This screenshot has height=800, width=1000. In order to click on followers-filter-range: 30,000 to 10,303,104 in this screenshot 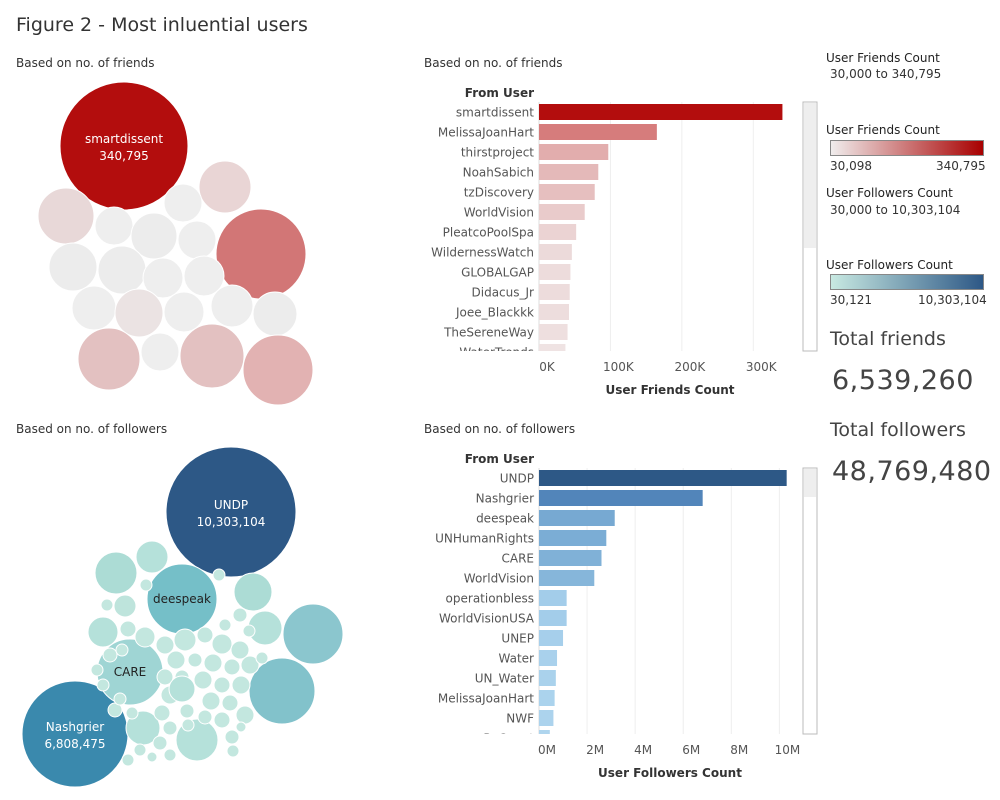, I will do `click(895, 210)`.